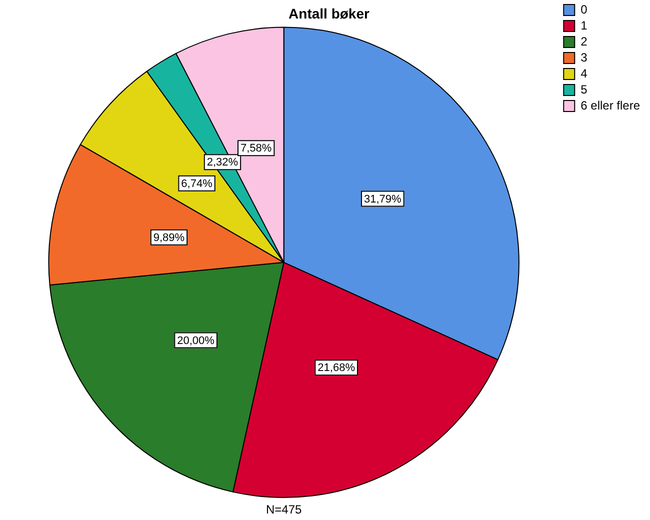  Describe the element at coordinates (329, 13) in the screenshot. I see `chart-title: Antall bøker` at that location.